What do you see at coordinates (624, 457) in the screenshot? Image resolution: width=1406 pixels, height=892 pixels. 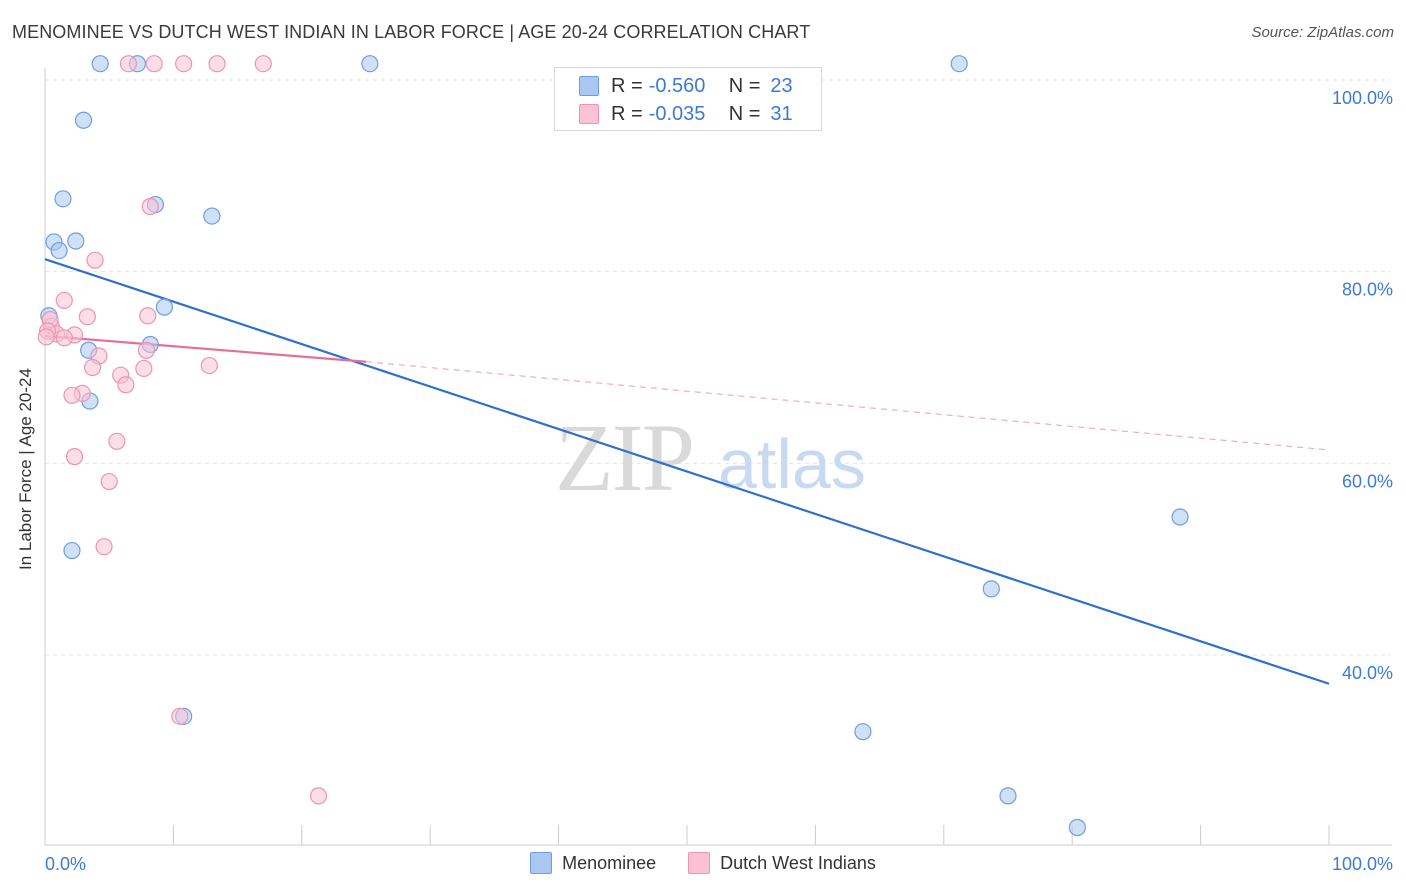 I see `watermark-zip: ZIP` at bounding box center [624, 457].